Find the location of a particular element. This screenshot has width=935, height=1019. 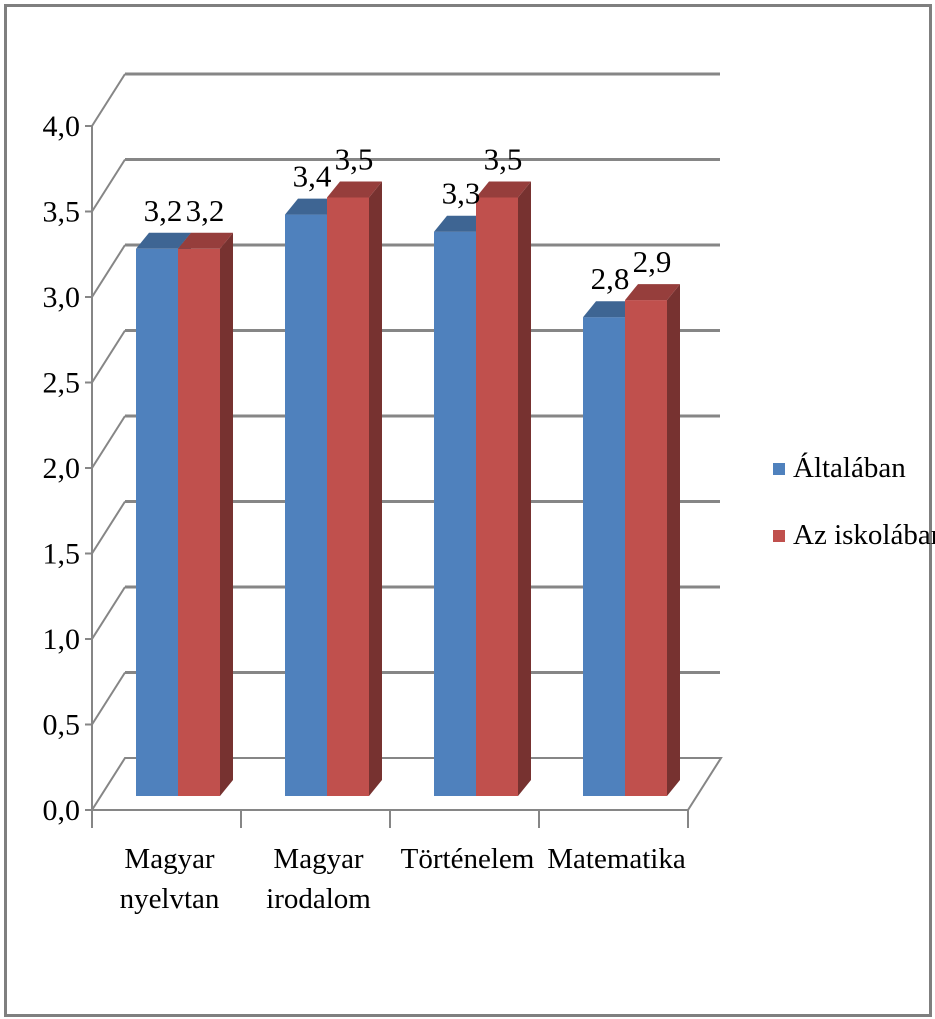

category-label: Történelem is located at coordinates (468, 859).